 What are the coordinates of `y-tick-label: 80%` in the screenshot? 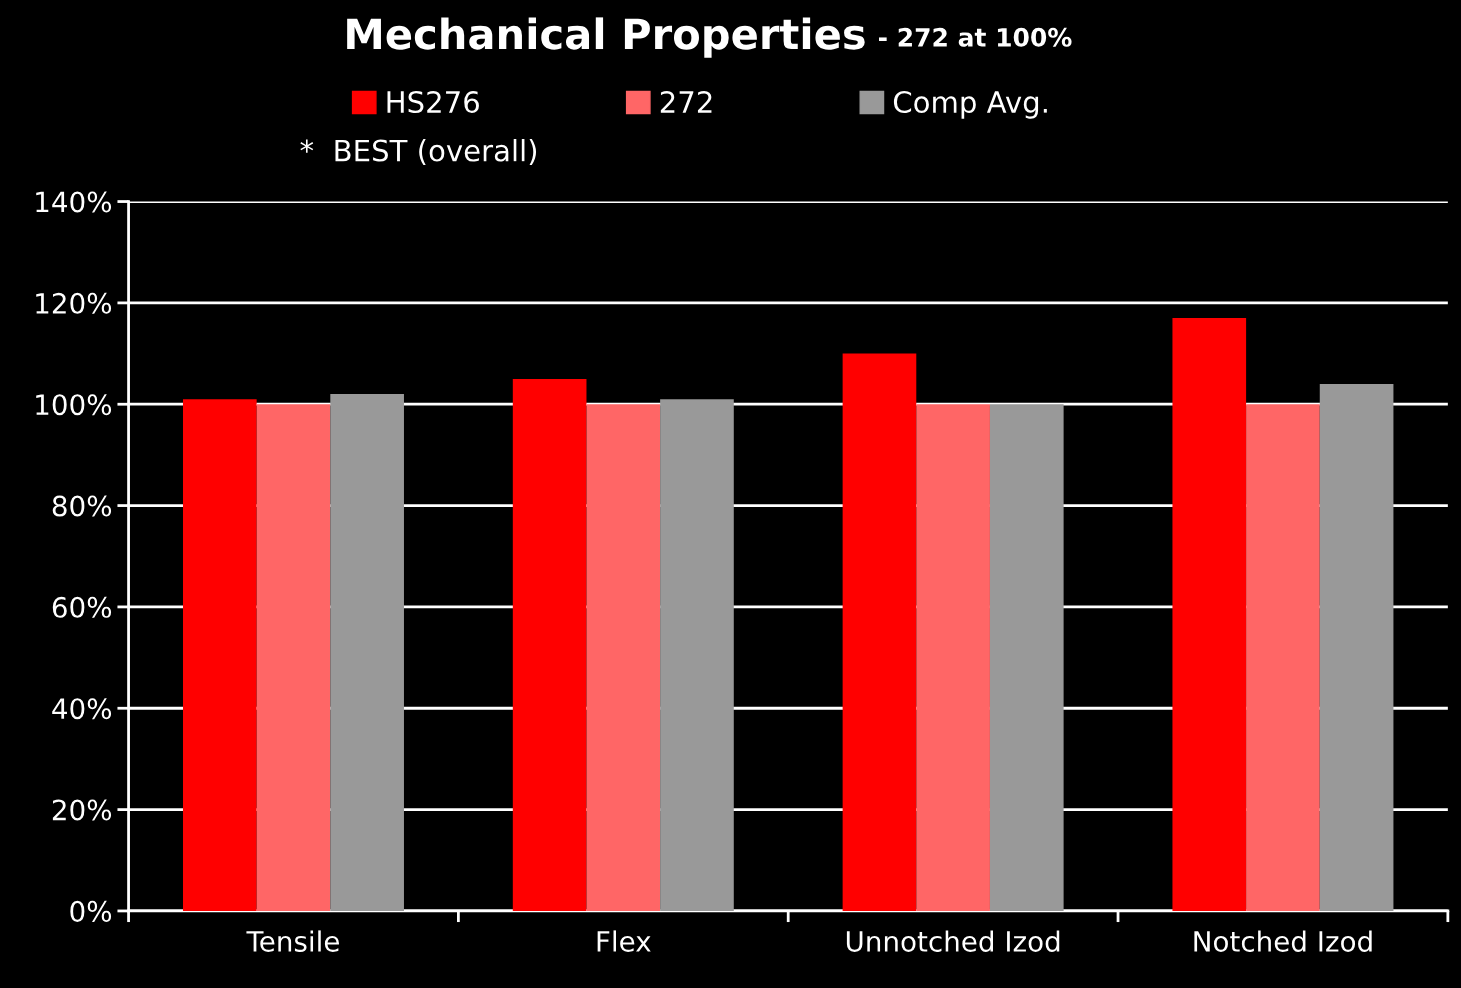 It's located at (82, 506).